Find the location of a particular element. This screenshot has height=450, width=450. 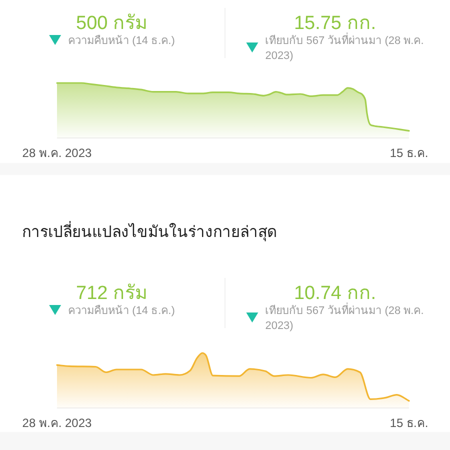

annotation: 500 กรัม is located at coordinates (112, 23).